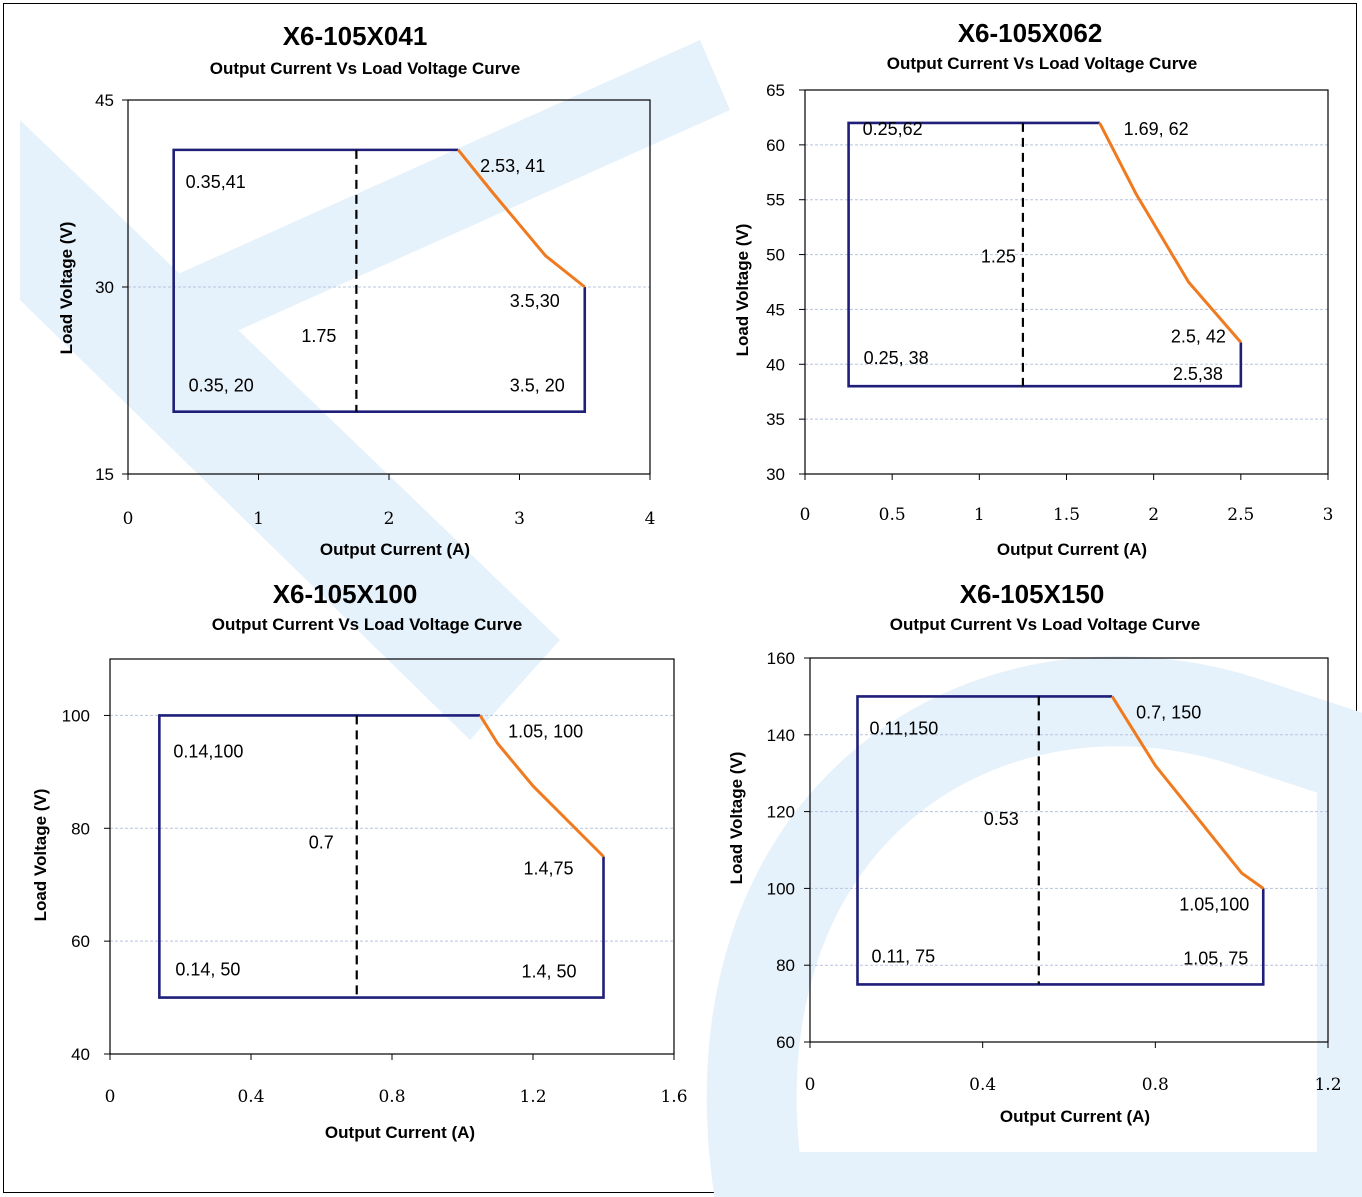 Image resolution: width=1362 pixels, height=1197 pixels. What do you see at coordinates (549, 972) in the screenshot?
I see `data-label: 1.4, 50` at bounding box center [549, 972].